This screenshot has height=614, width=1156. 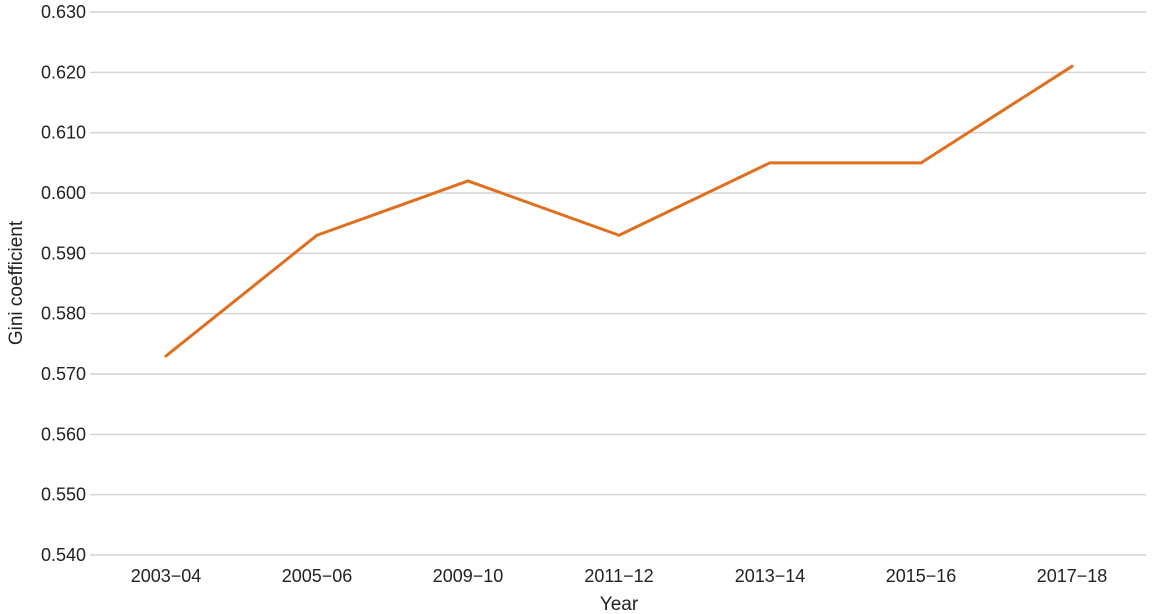 What do you see at coordinates (166, 576) in the screenshot?
I see `x-tick-label: 2003−04` at bounding box center [166, 576].